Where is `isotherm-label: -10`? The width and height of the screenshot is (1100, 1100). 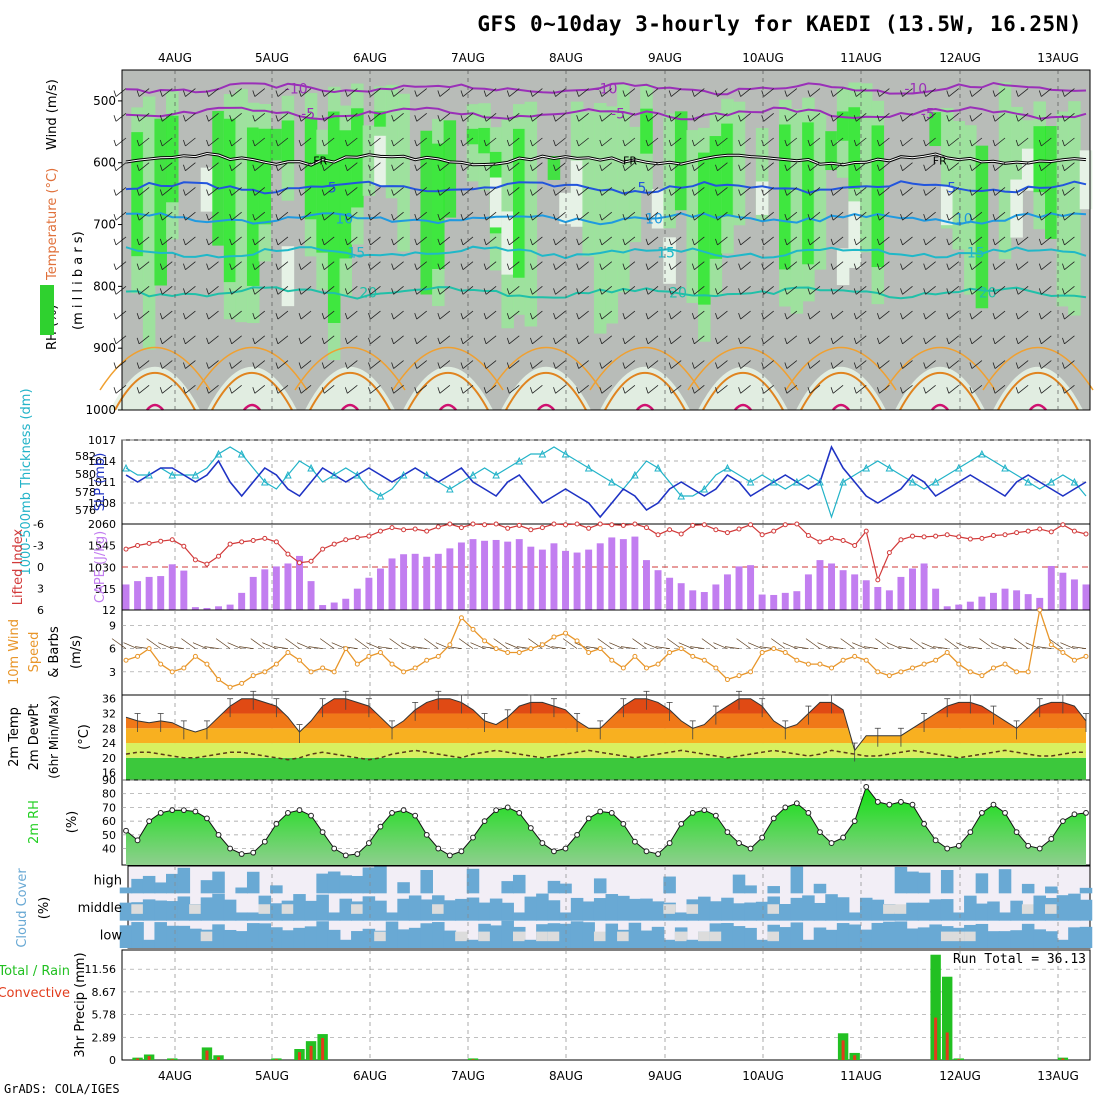 isotherm-label: -10 is located at coordinates (606, 90).